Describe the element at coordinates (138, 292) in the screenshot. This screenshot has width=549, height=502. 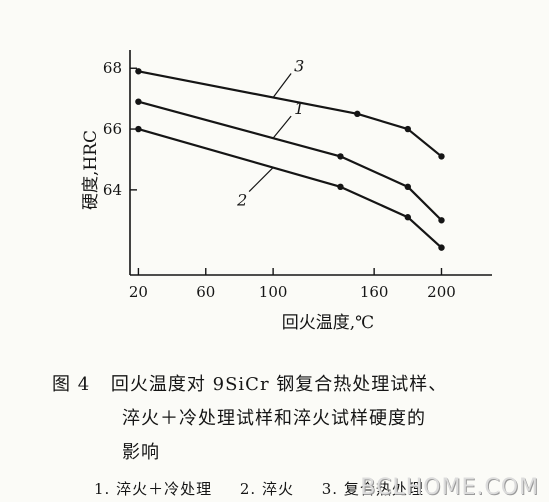
I see `x-tick-label: 20` at that location.